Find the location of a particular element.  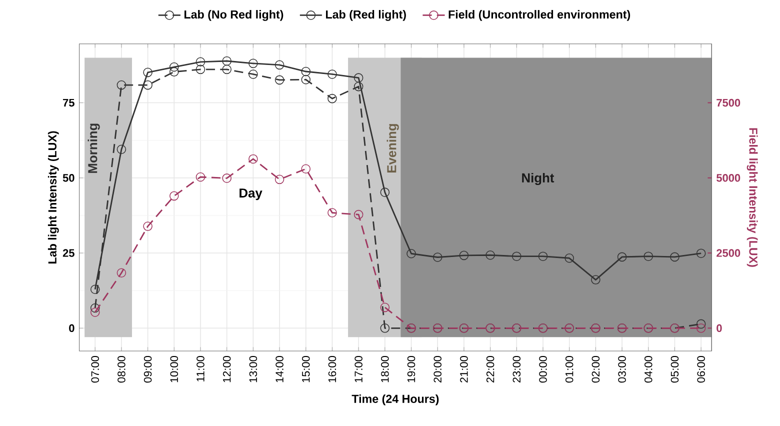

y-tick-label: 50 is located at coordinates (68, 178).